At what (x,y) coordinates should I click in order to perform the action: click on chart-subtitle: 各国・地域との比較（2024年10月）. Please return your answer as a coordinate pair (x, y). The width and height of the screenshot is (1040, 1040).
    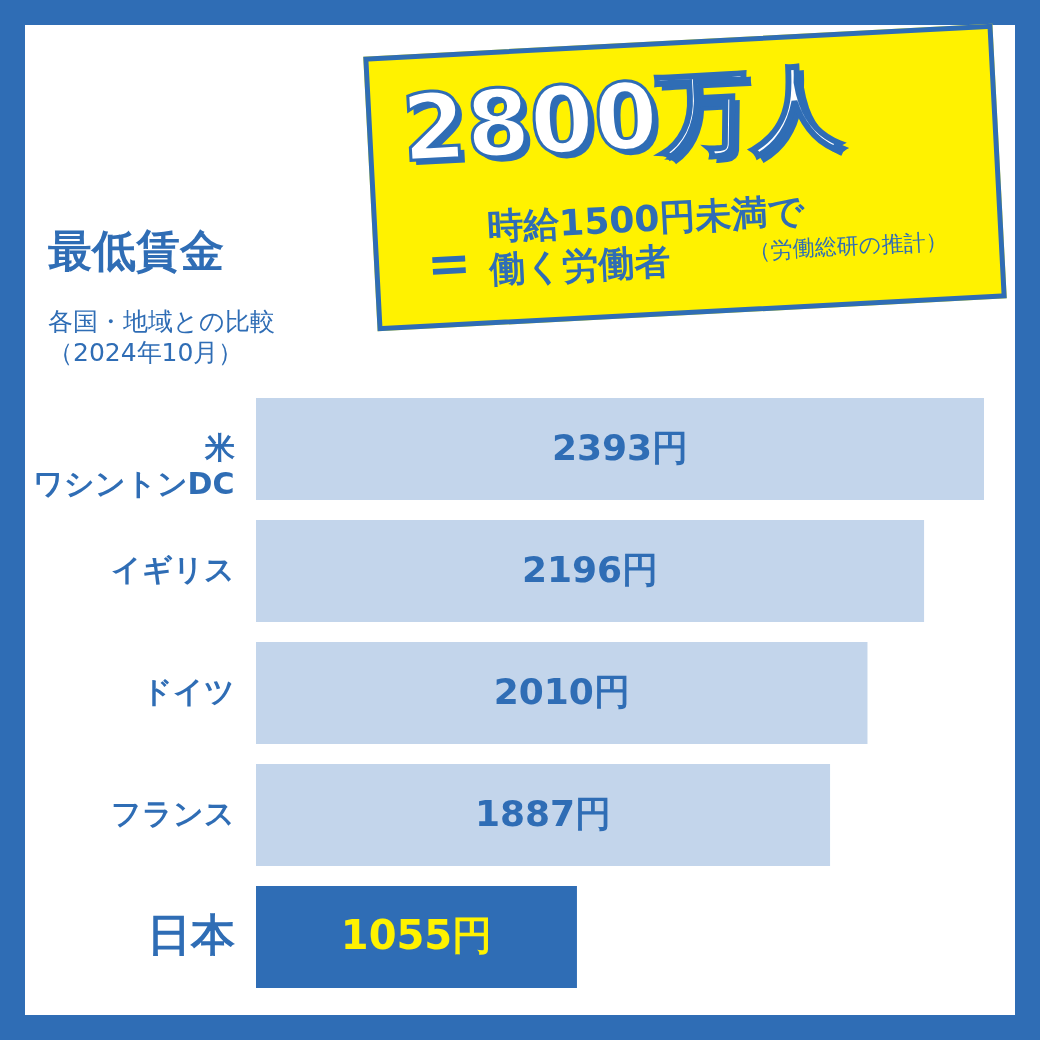
    Looking at the image, I should click on (162, 337).